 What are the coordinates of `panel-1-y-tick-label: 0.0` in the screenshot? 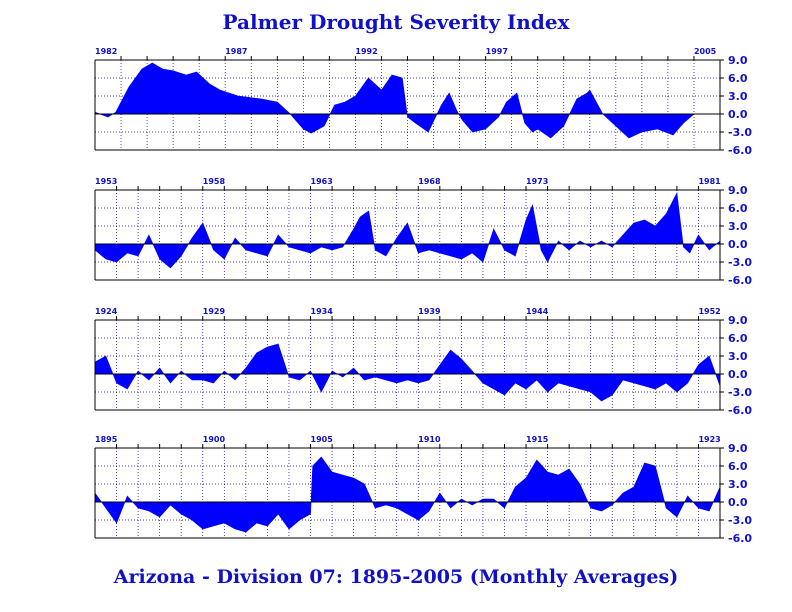 It's located at (738, 114).